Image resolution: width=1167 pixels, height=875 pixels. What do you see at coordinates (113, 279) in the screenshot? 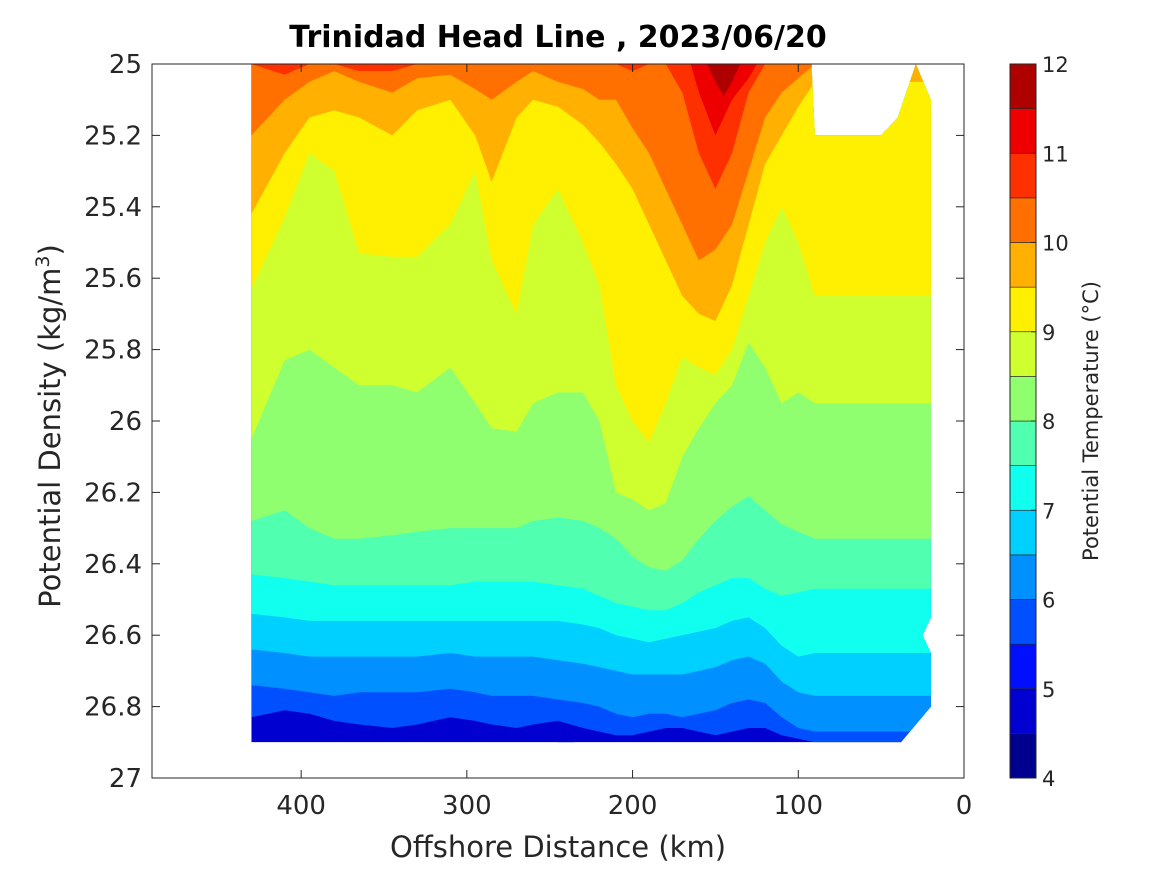
I see `y-tick-label: 25.6` at bounding box center [113, 279].